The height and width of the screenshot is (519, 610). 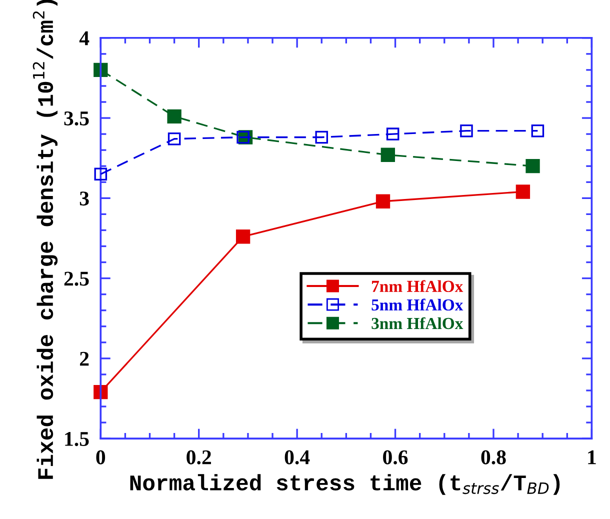 I want to click on x-tick-label: 0.8, so click(x=493, y=457).